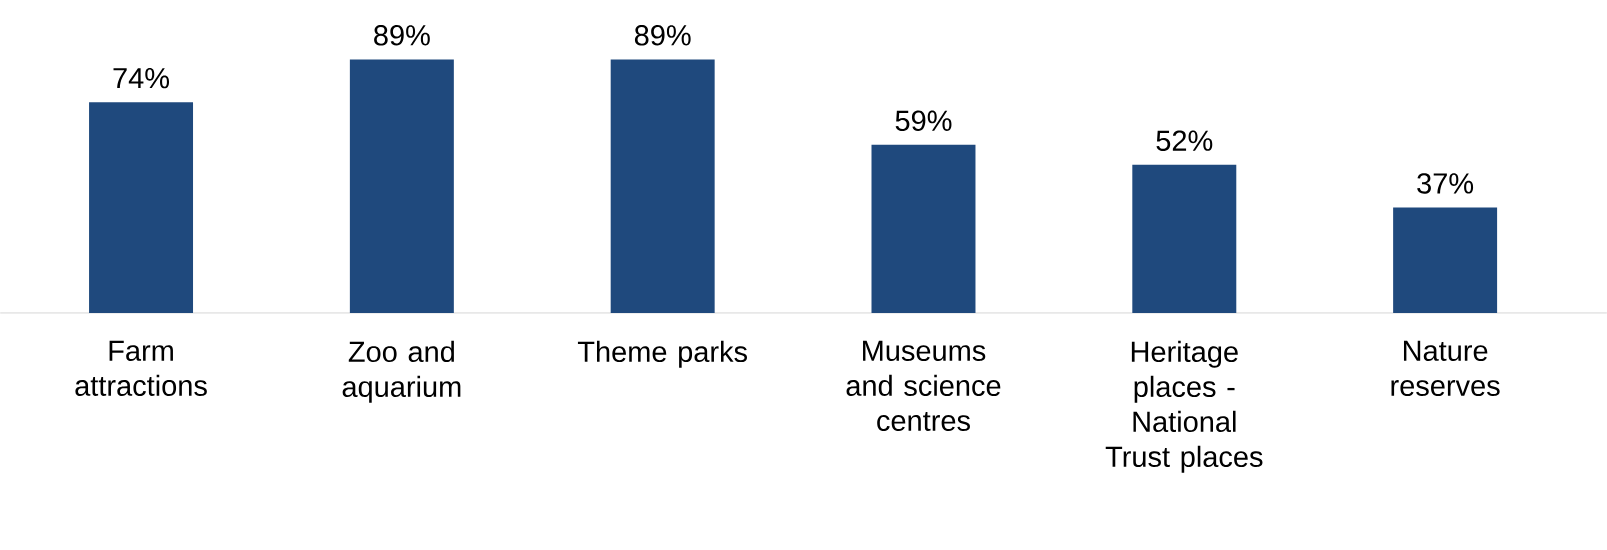 The width and height of the screenshot is (1607, 550). What do you see at coordinates (141, 368) in the screenshot?
I see `x-tick-label: Farm attractions` at bounding box center [141, 368].